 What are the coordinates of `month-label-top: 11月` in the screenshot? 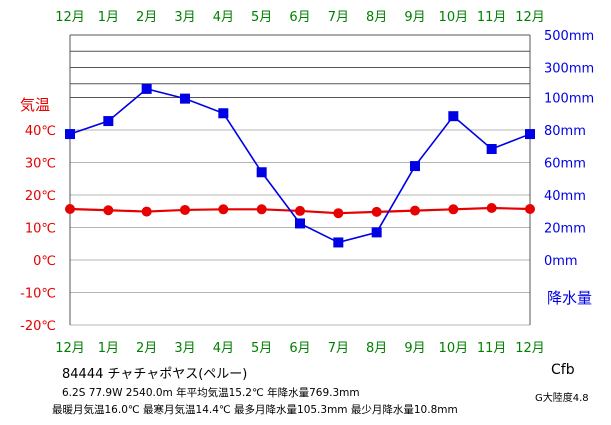 It's located at (492, 17).